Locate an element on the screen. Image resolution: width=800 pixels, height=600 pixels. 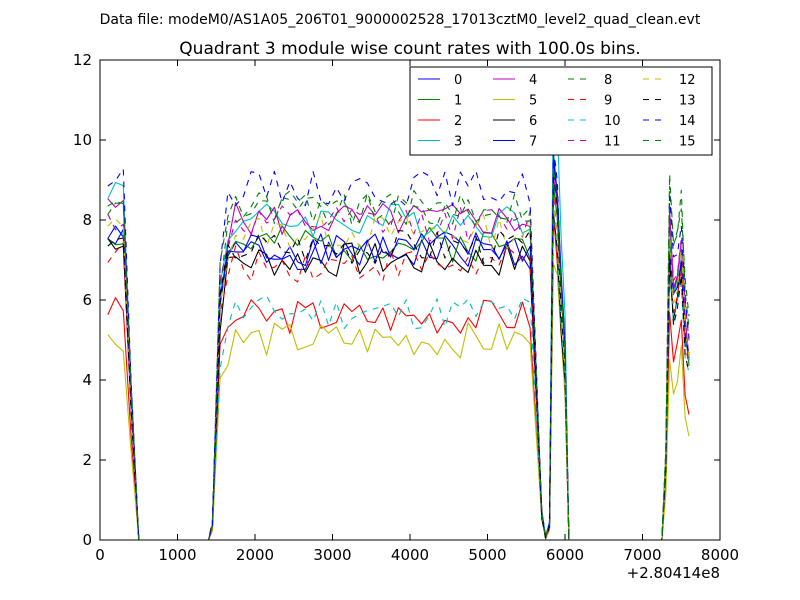
x-tick-label: 5000 is located at coordinates (487, 555).